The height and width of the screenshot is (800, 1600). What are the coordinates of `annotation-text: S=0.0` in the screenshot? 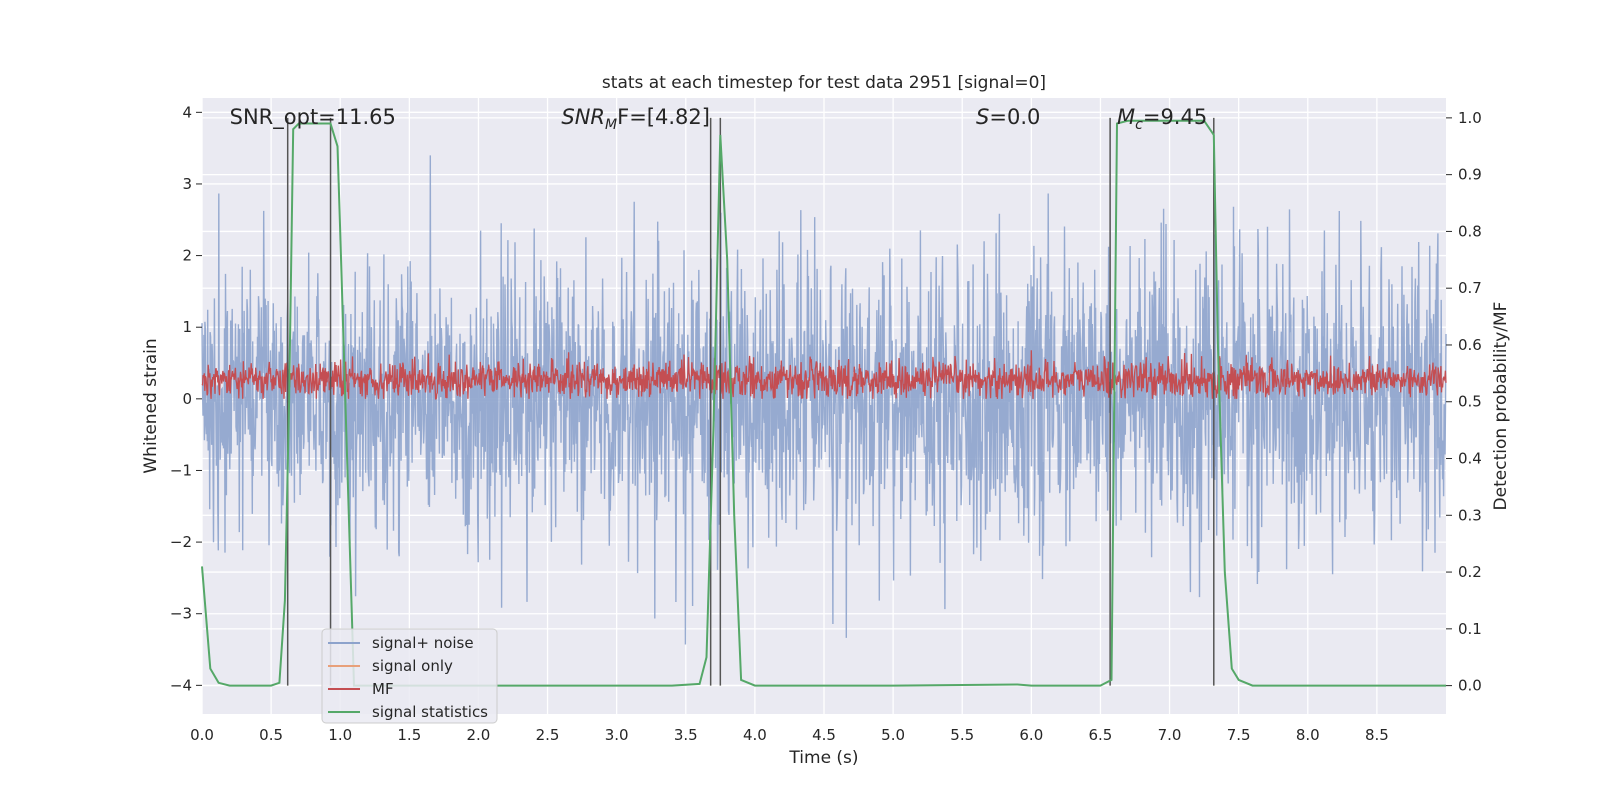 It's located at (1008, 117).